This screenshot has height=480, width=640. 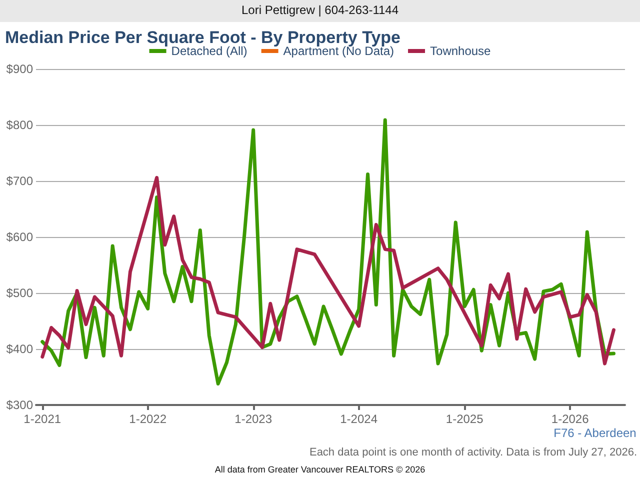 What do you see at coordinates (473, 452) in the screenshot?
I see `text: Each data point is one month of activity. Data is from July 27, 2026.` at bounding box center [473, 452].